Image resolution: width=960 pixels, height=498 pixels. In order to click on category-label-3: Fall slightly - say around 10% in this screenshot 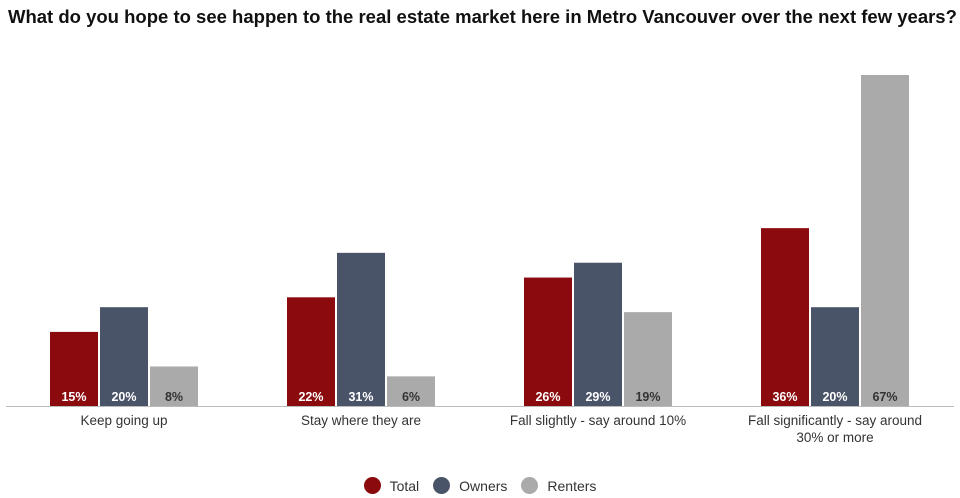, I will do `click(598, 420)`.